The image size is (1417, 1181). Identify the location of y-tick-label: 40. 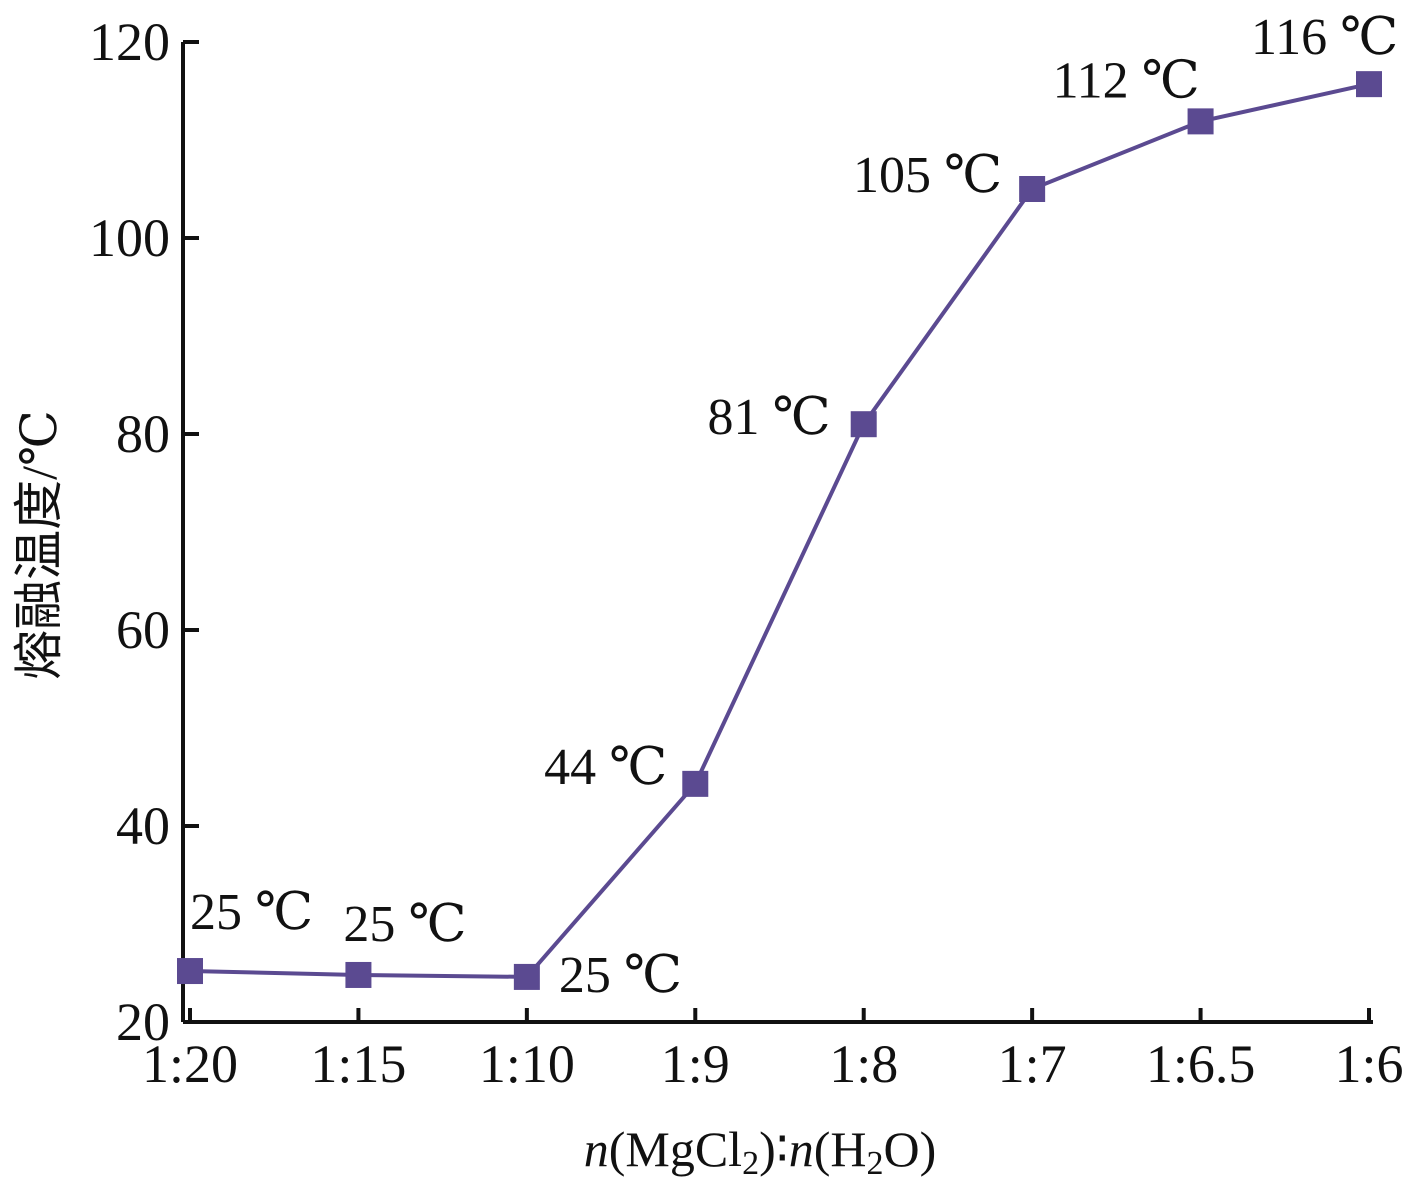
(143, 826).